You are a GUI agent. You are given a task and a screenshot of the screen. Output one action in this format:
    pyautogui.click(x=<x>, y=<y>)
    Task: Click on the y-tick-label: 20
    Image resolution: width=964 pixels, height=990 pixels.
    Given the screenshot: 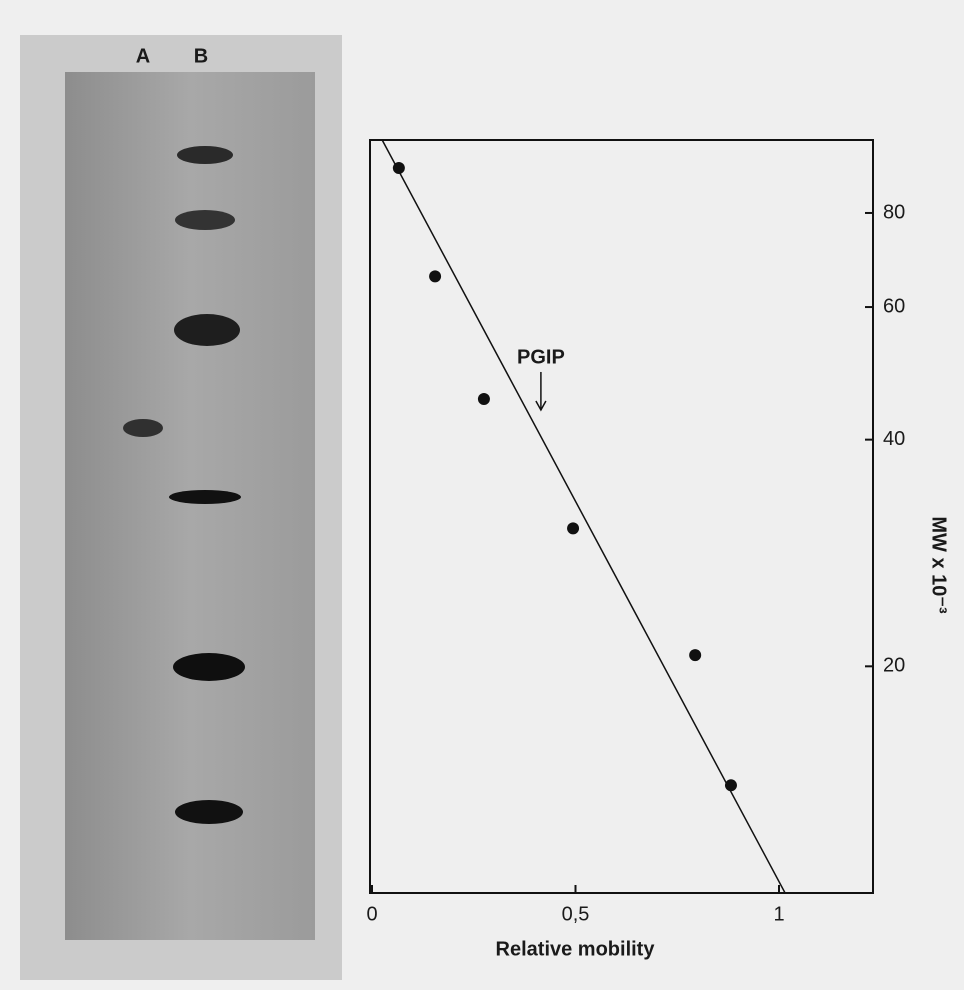 What is the action you would take?
    pyautogui.click(x=894, y=666)
    